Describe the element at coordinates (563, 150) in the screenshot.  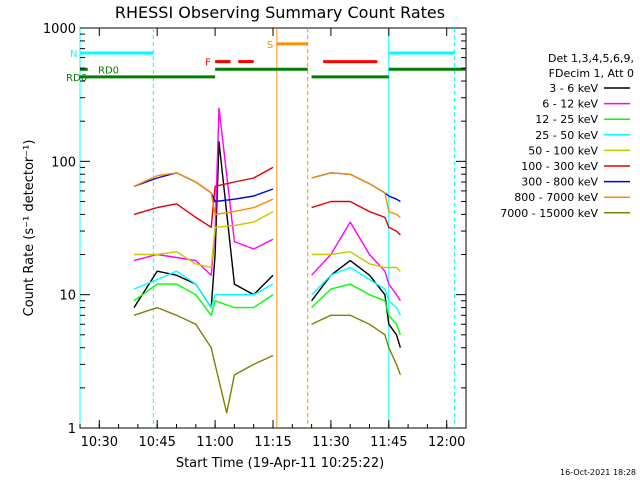
I see `legend-label-50-100-kev: 50 - 100 keV` at that location.